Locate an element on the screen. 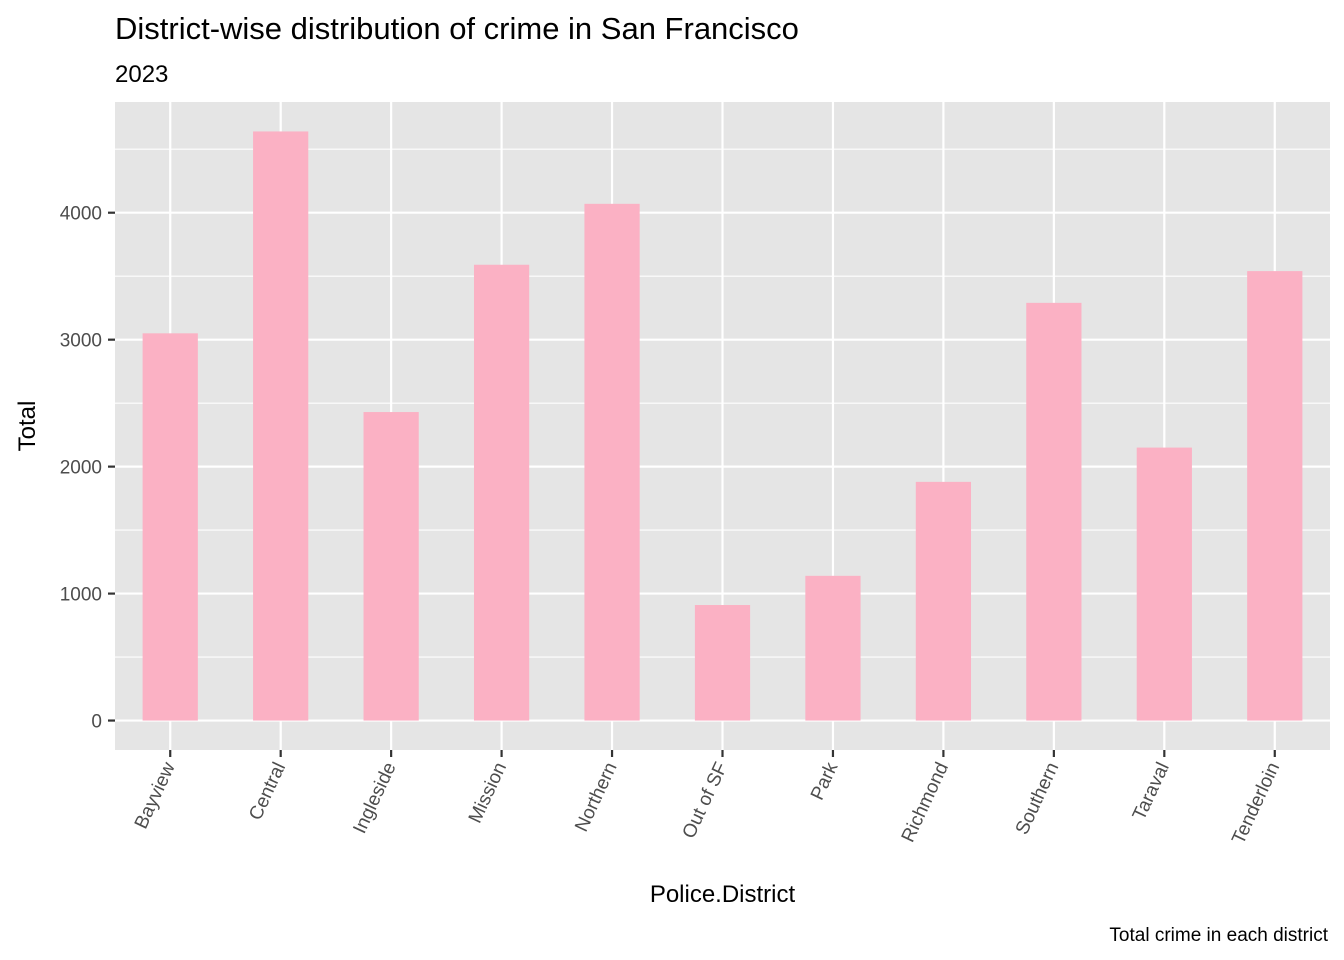 The width and height of the screenshot is (1344, 960). y-tick-label: 3000 is located at coordinates (81, 341).